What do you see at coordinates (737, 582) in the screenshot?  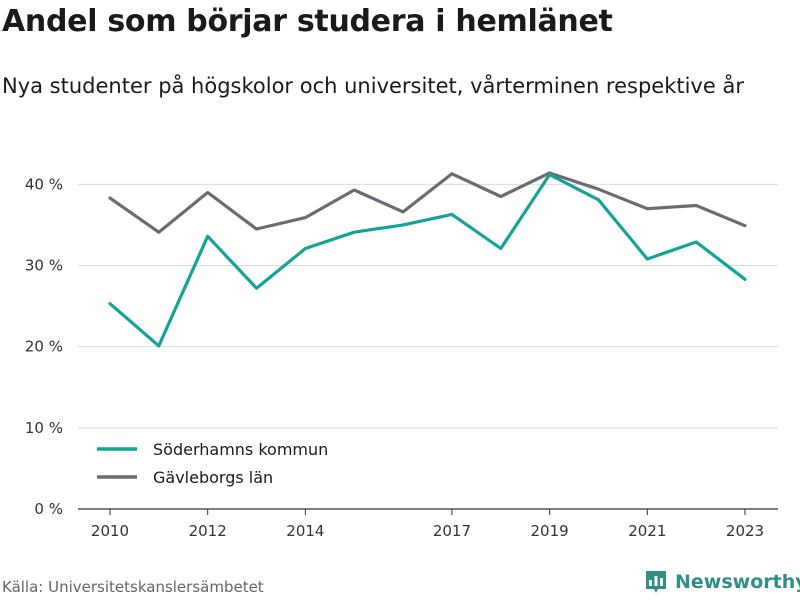 I see `brand-name: Newsworthy` at bounding box center [737, 582].